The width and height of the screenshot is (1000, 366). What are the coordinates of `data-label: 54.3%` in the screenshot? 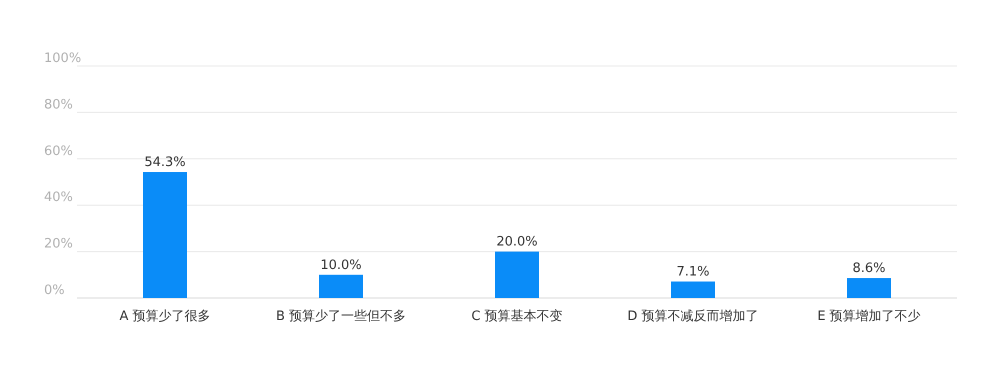 It's located at (165, 162).